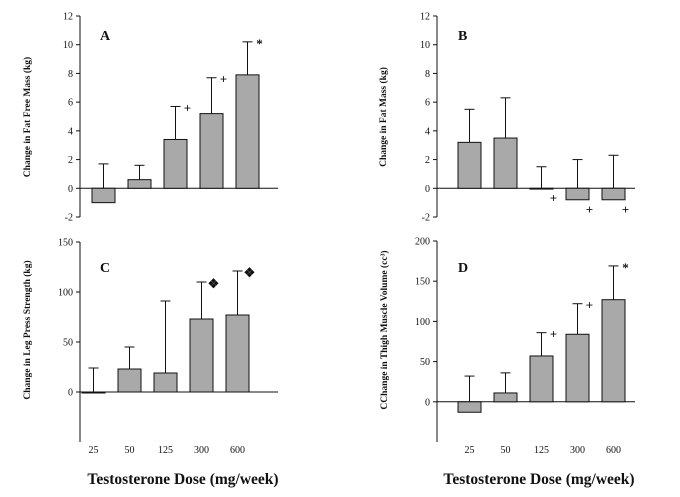 The height and width of the screenshot is (497, 680). Describe the element at coordinates (463, 268) in the screenshot. I see `panel-label: D` at that location.